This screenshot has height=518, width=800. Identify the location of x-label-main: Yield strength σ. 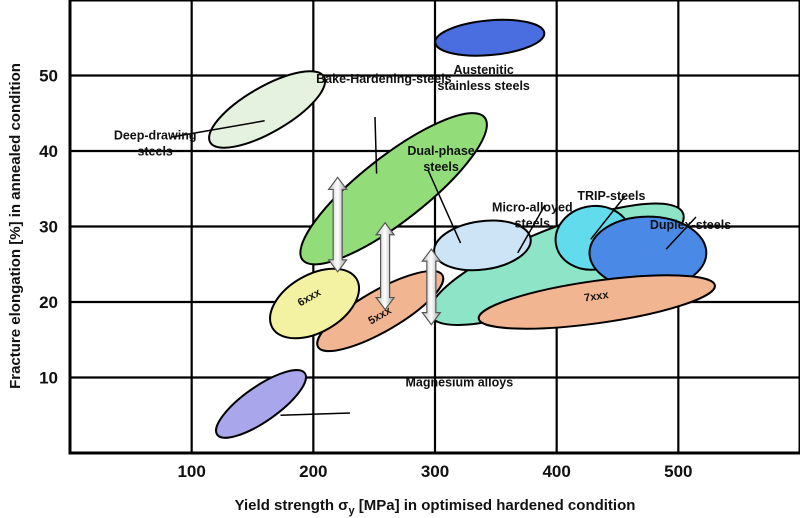
(292, 505).